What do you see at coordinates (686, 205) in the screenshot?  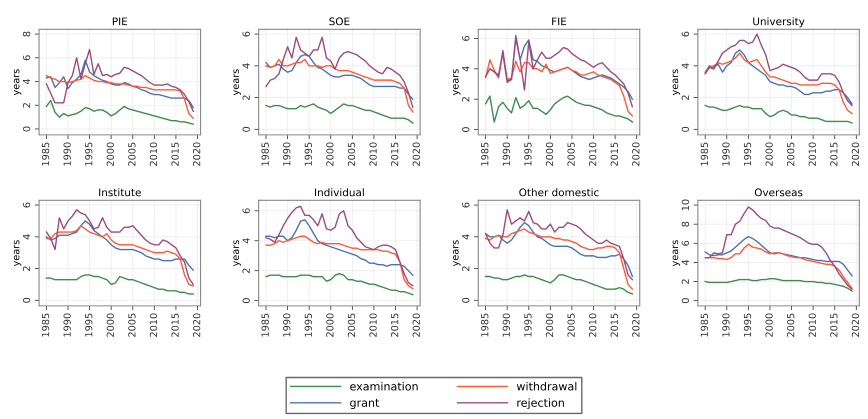 I see `y-tick-label: 10` at bounding box center [686, 205].